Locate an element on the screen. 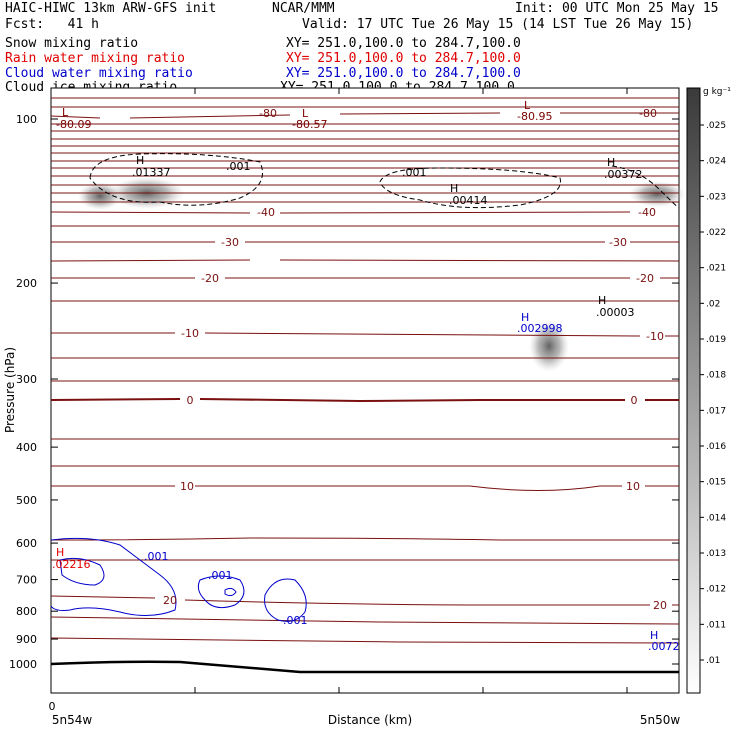  header-org: NCAR/MMM is located at coordinates (303, 8).